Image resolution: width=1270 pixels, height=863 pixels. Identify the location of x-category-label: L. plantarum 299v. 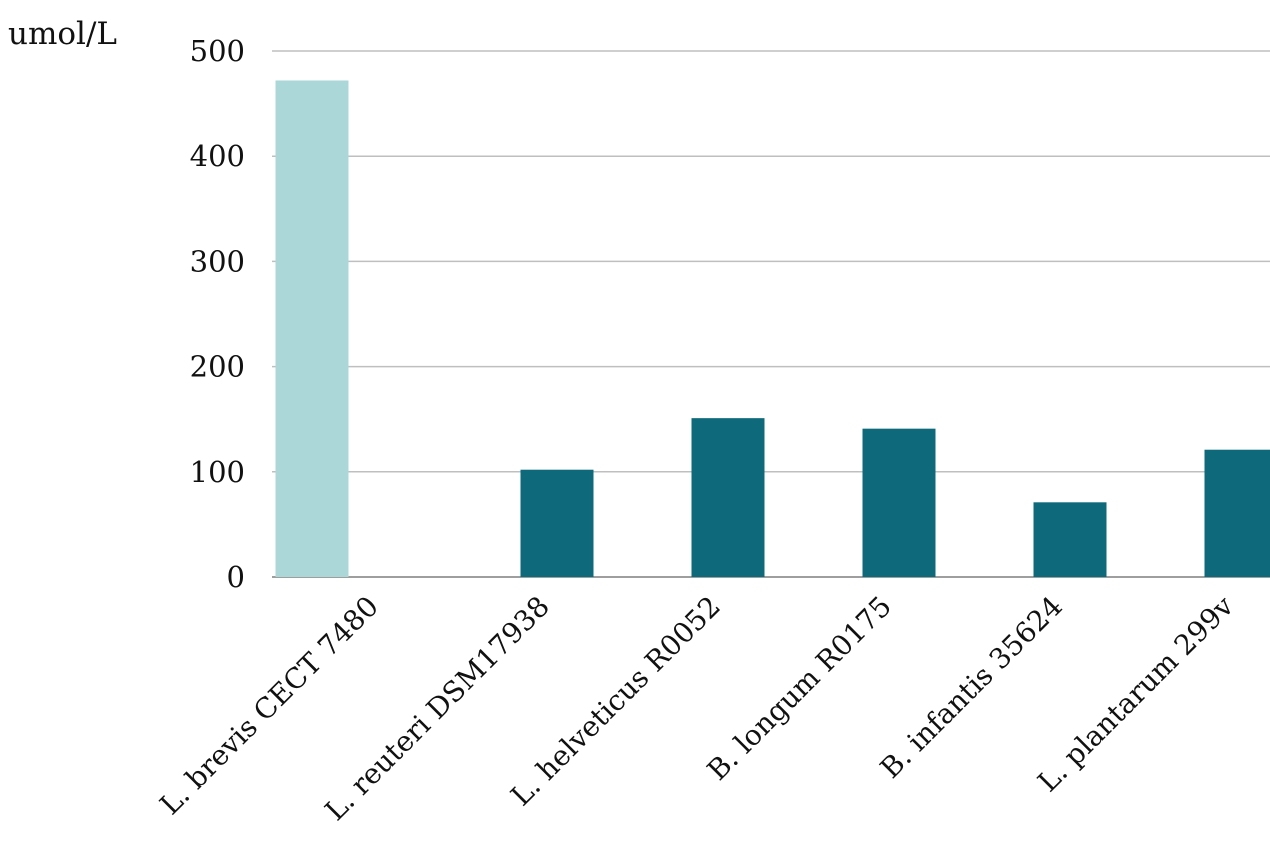
(1135, 693).